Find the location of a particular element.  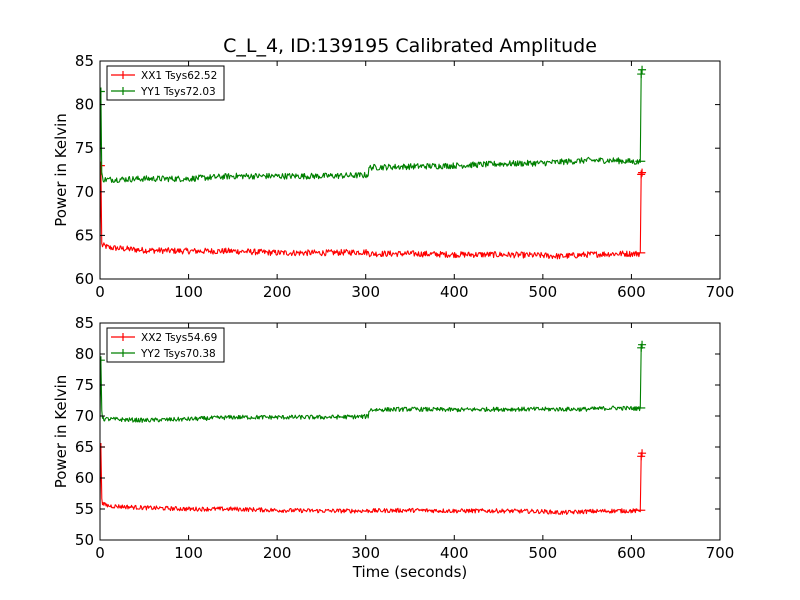

figure-title: C_L_4, ID:139195 Calibrated Amplitude is located at coordinates (410, 46).